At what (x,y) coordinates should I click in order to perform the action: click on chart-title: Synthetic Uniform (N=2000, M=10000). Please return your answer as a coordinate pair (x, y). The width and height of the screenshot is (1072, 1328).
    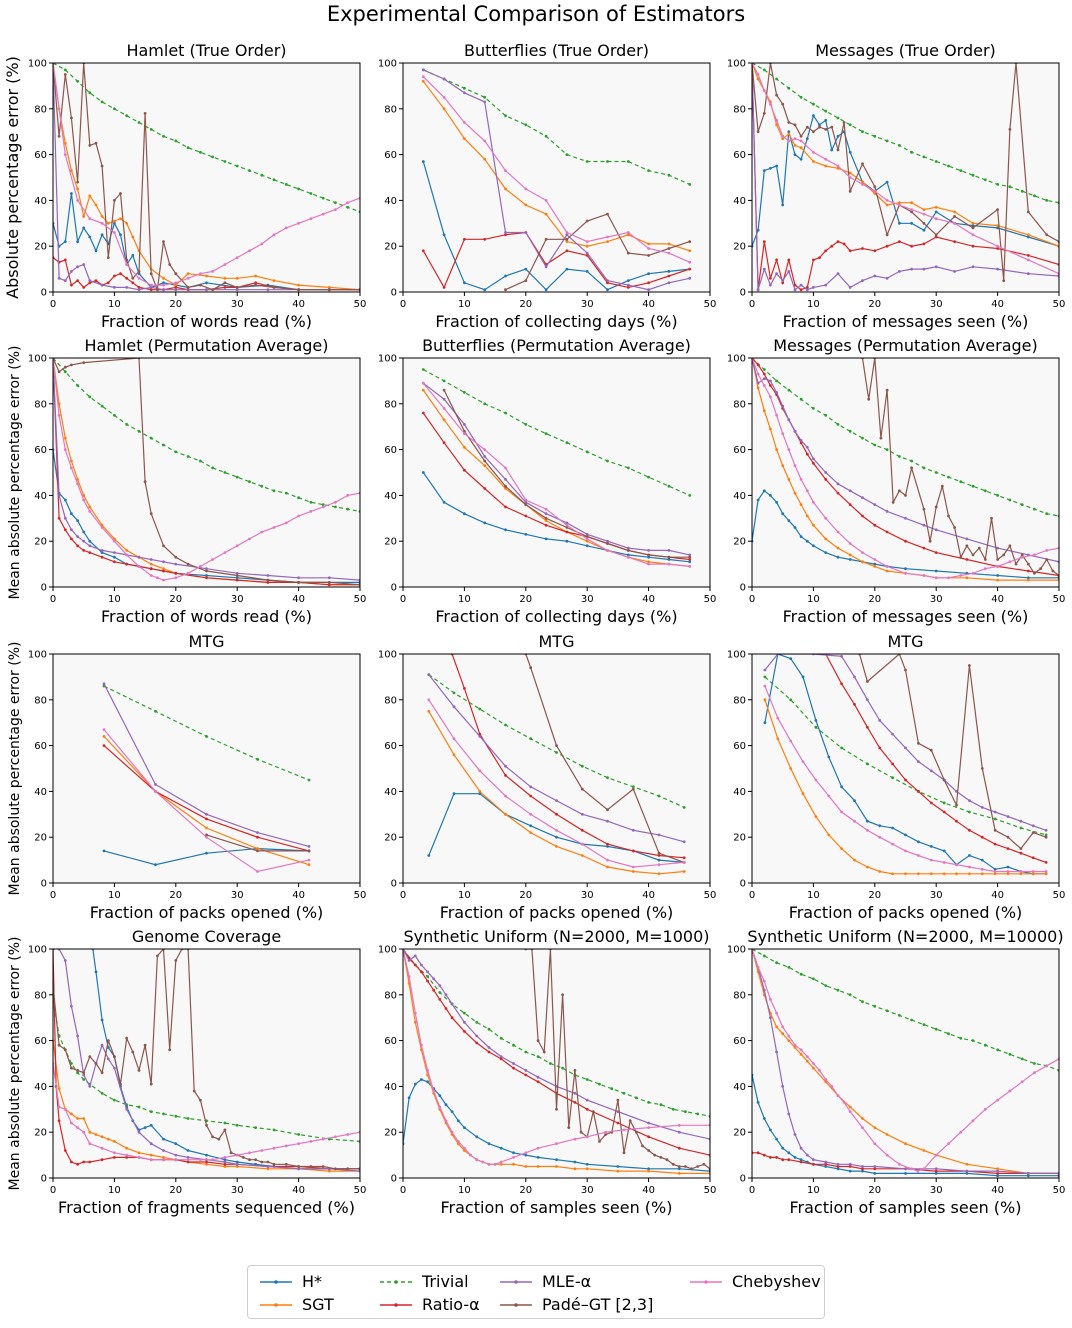
    Looking at the image, I should click on (905, 936).